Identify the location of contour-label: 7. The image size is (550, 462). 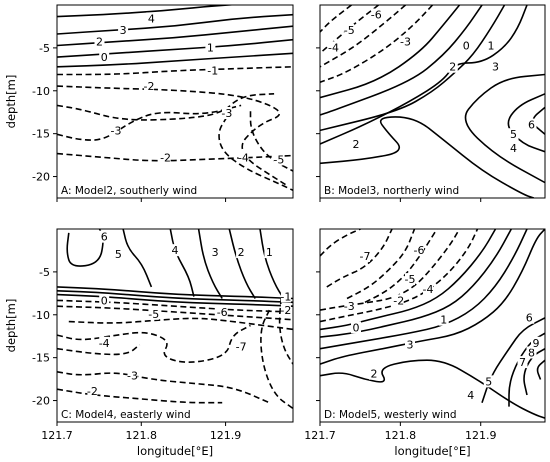
(522, 362).